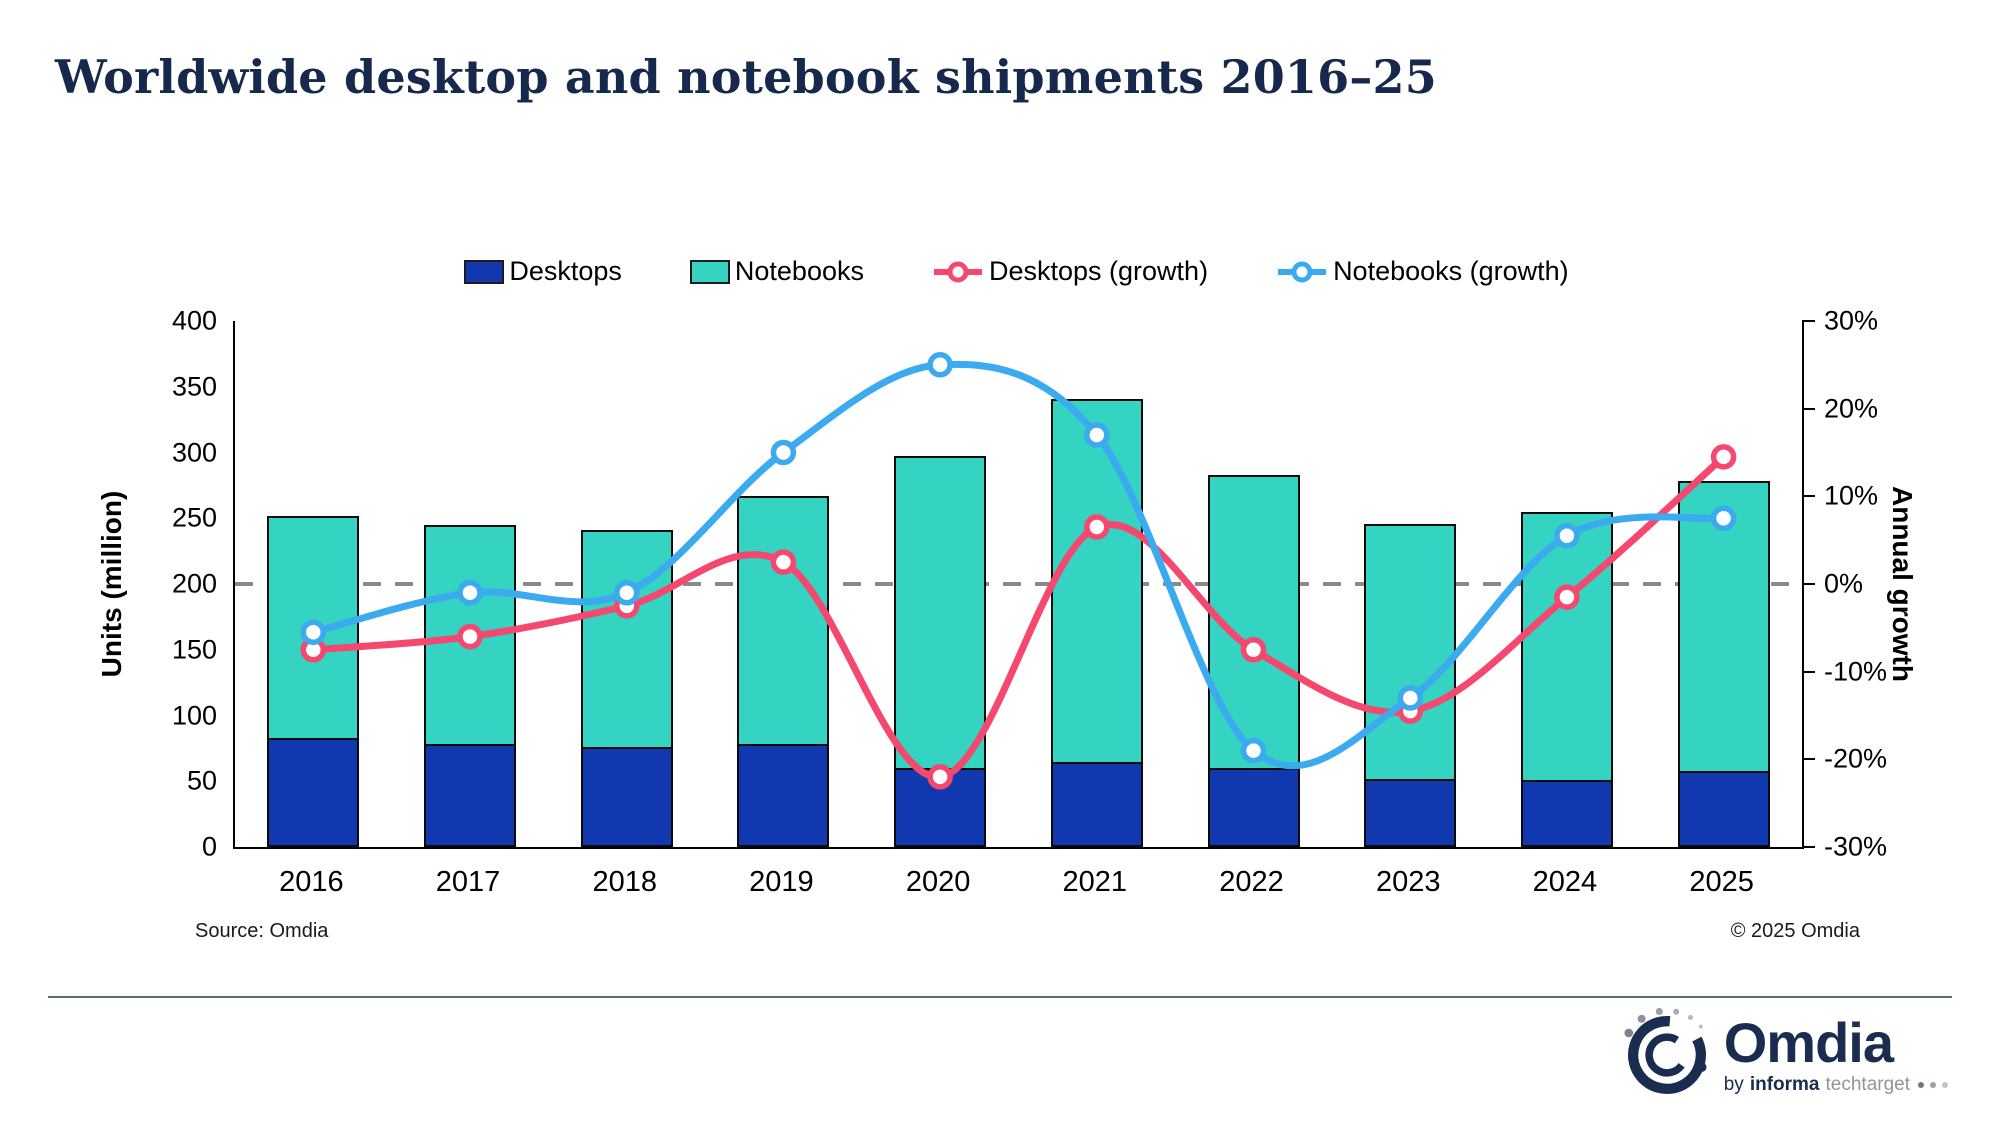  I want to click on legend-item-desktops-growth-: Desktops (growth), so click(1070, 271).